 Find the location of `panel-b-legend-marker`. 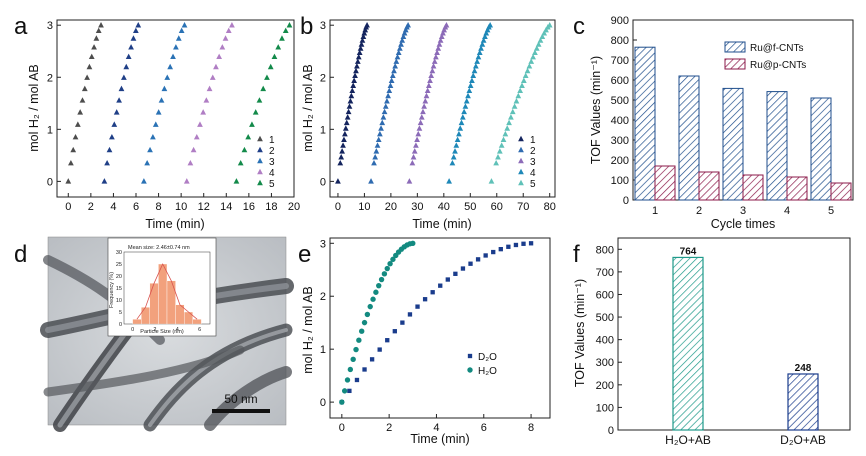

panel-b-legend-marker is located at coordinates (521, 149).